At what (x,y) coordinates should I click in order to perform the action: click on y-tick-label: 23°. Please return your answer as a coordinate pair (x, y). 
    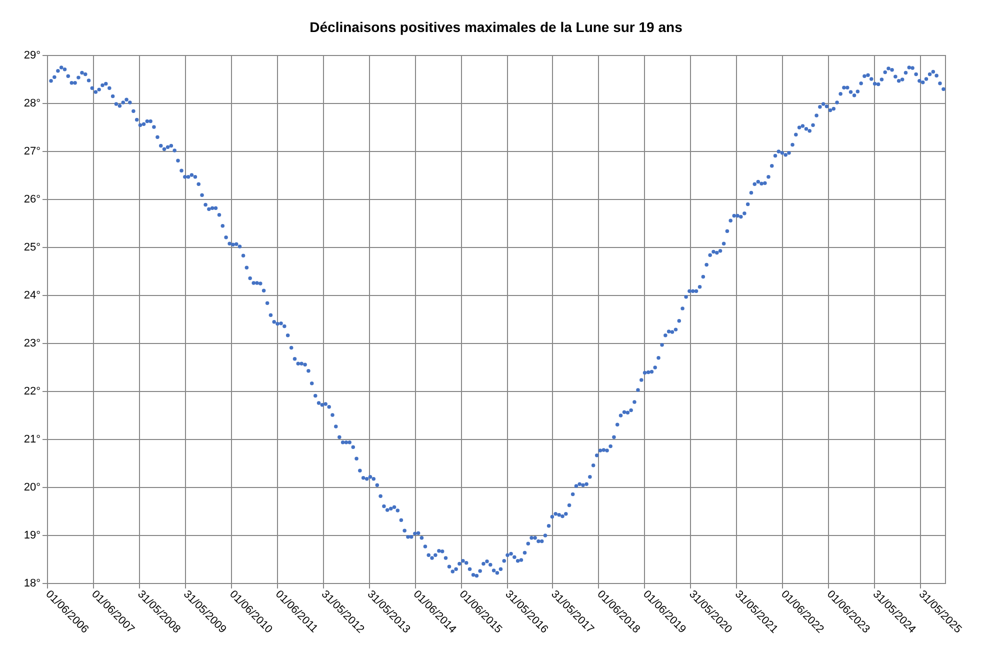
    Looking at the image, I should click on (32, 344).